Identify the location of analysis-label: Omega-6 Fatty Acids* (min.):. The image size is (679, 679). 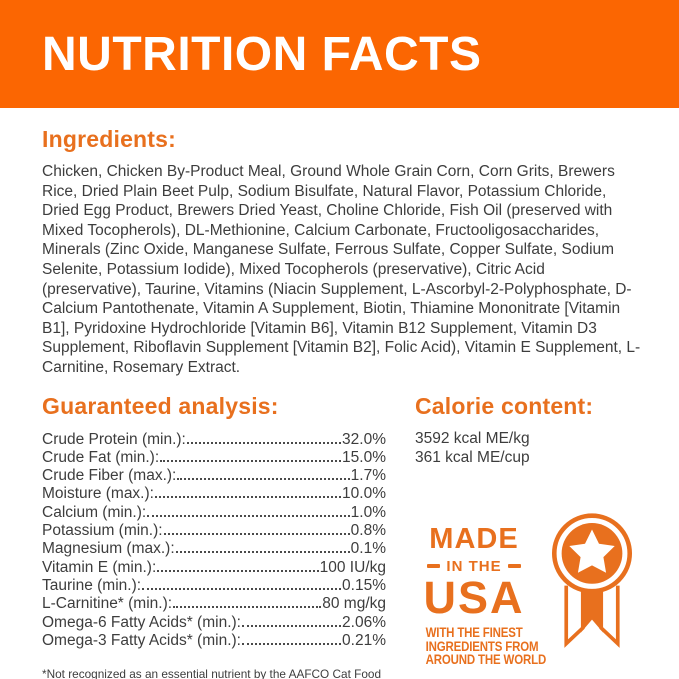
(141, 622).